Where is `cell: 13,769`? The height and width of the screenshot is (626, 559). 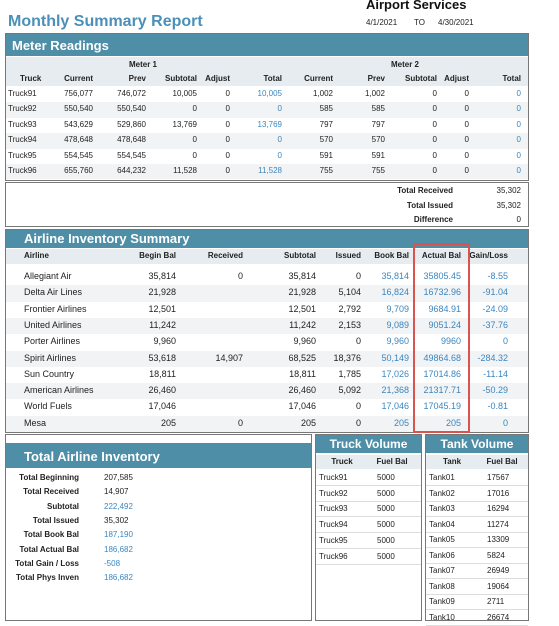 cell: 13,769 is located at coordinates (269, 124).